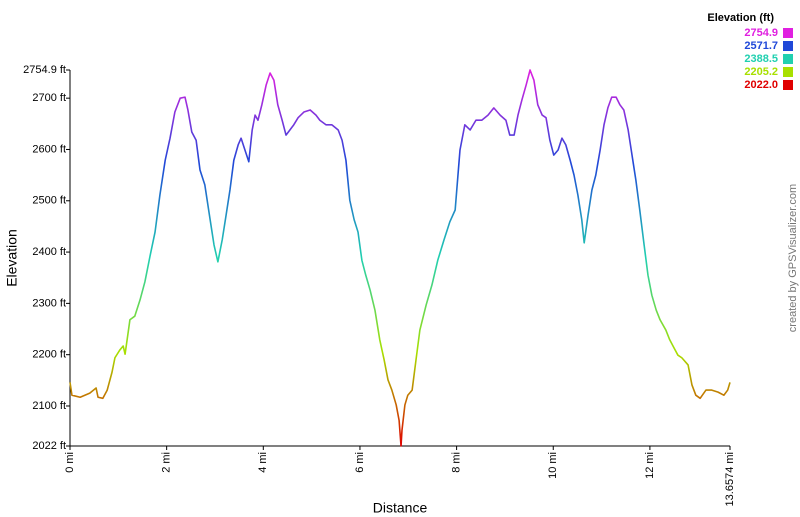 Image resolution: width=800 pixels, height=517 pixels. What do you see at coordinates (70, 462) in the screenshot?
I see `x-tick-label: 0 mi` at bounding box center [70, 462].